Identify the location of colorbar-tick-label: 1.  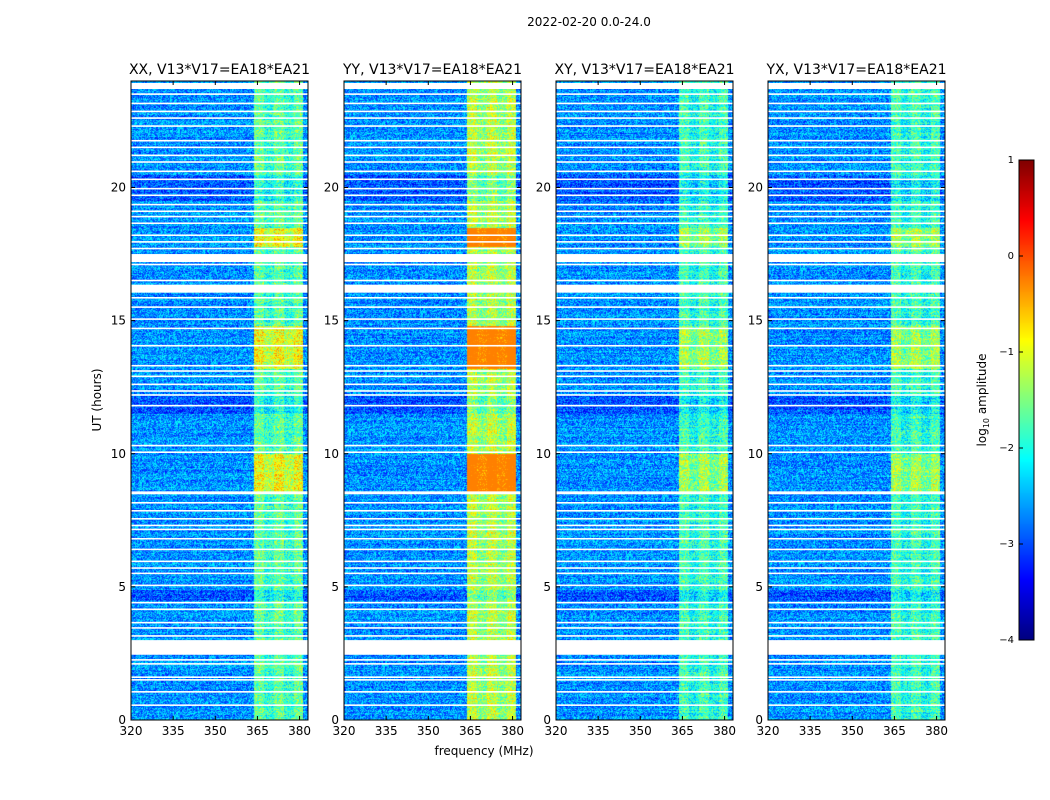
(1011, 160).